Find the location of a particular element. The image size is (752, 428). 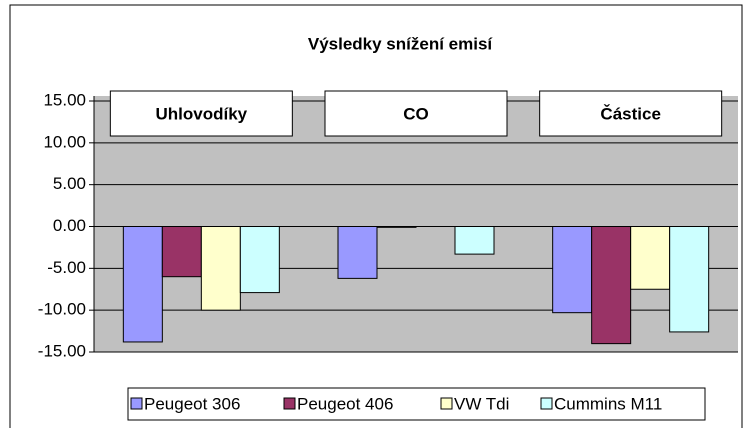

y-tick-label: -5.00 is located at coordinates (66, 267).